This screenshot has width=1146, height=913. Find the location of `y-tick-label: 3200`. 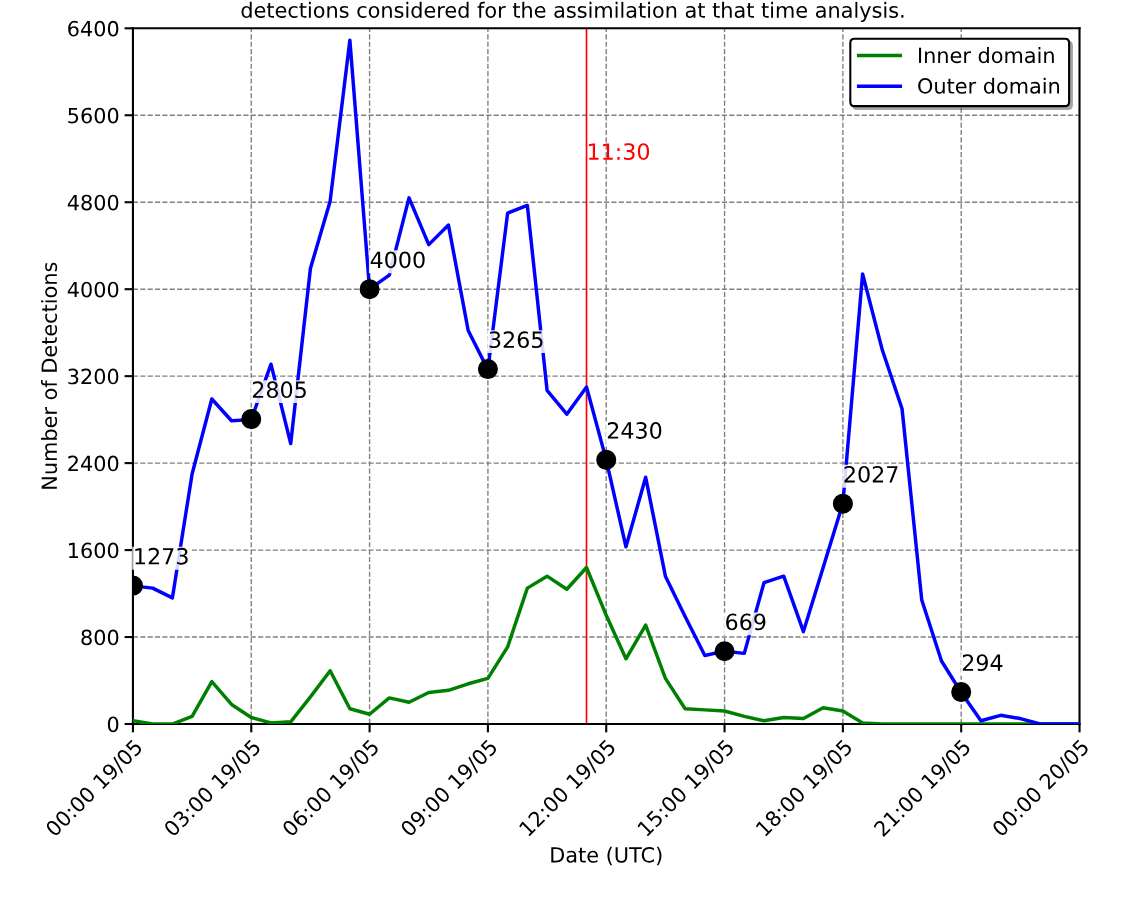

y-tick-label: 3200 is located at coordinates (93, 376).